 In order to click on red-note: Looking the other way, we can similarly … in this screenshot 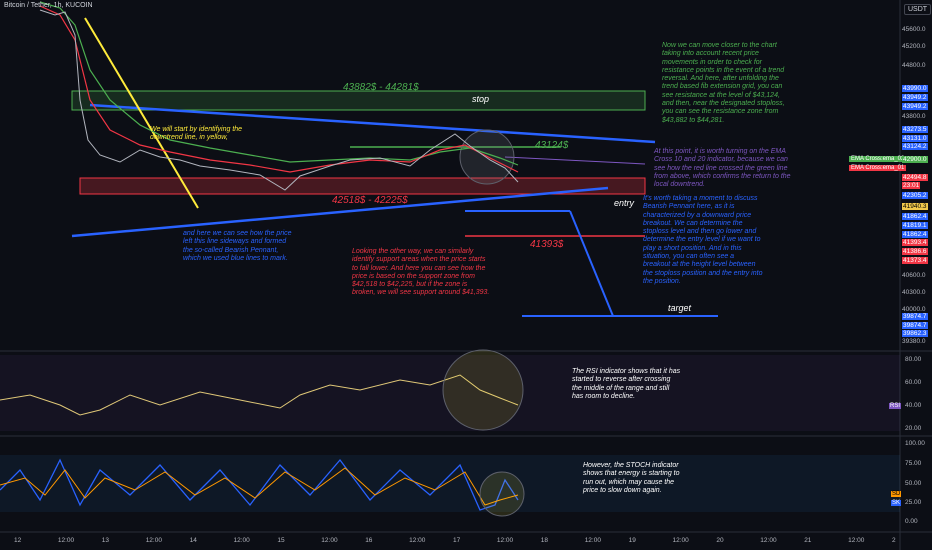, I will do `click(421, 272)`.